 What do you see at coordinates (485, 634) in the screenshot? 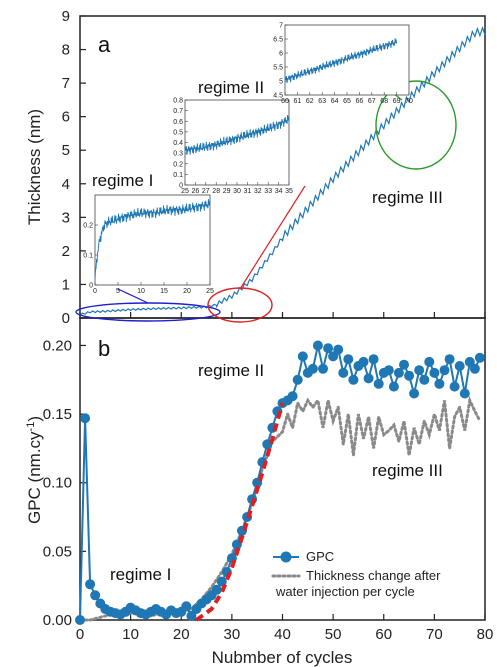
I see `panel-b-xtick-label: 80` at bounding box center [485, 634].